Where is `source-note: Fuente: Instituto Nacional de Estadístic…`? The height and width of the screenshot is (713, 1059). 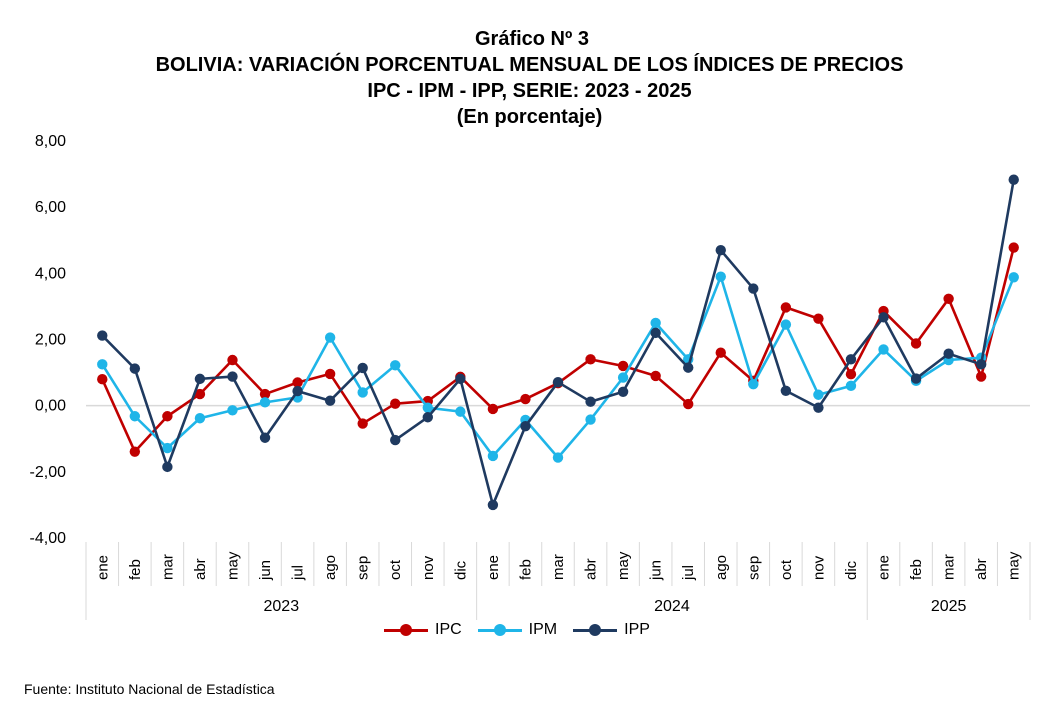
source-note: Fuente: Instituto Nacional de Estadístic… is located at coordinates (149, 689).